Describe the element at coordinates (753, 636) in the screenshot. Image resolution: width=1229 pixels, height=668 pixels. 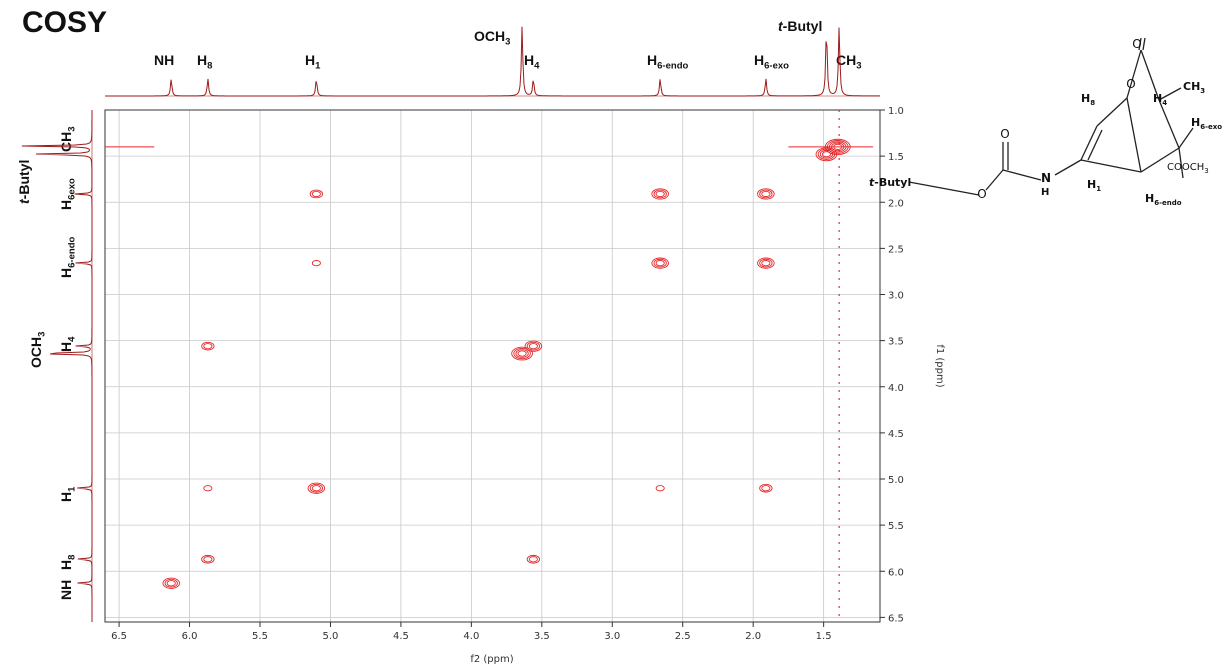
I see `x-tick-label: 2.0` at that location.